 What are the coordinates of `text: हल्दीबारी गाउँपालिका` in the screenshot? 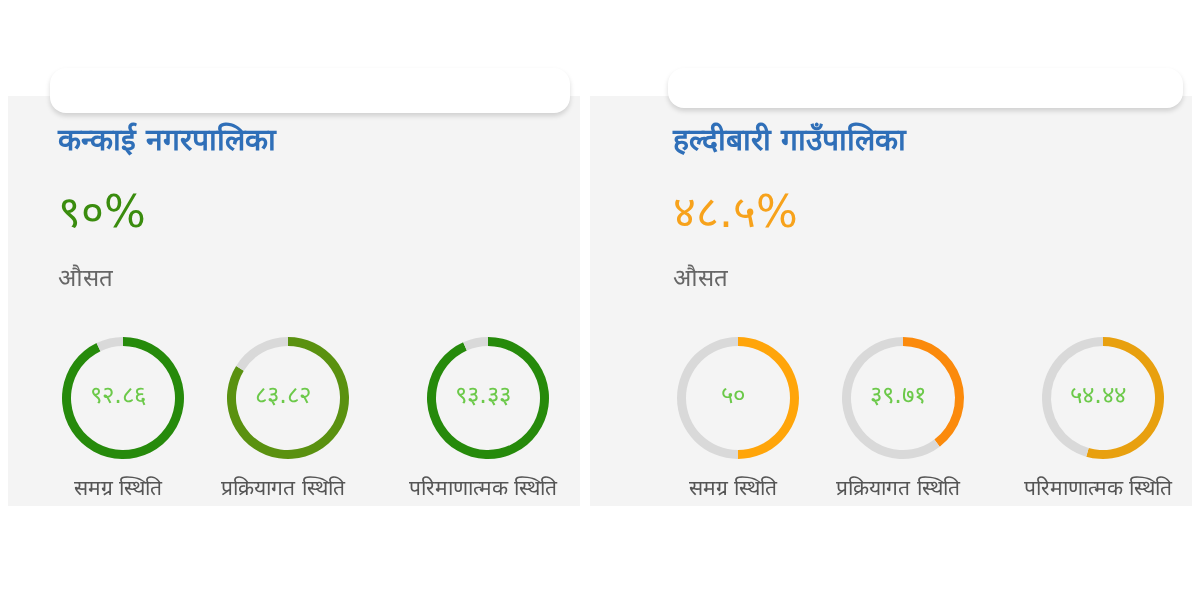 It's located at (790, 140).